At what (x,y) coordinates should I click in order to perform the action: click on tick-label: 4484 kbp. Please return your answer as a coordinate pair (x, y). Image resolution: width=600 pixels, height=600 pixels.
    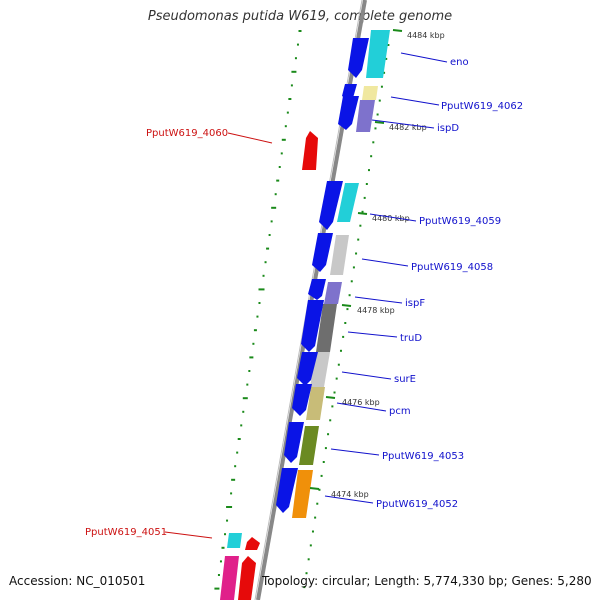
    Looking at the image, I should click on (426, 35).